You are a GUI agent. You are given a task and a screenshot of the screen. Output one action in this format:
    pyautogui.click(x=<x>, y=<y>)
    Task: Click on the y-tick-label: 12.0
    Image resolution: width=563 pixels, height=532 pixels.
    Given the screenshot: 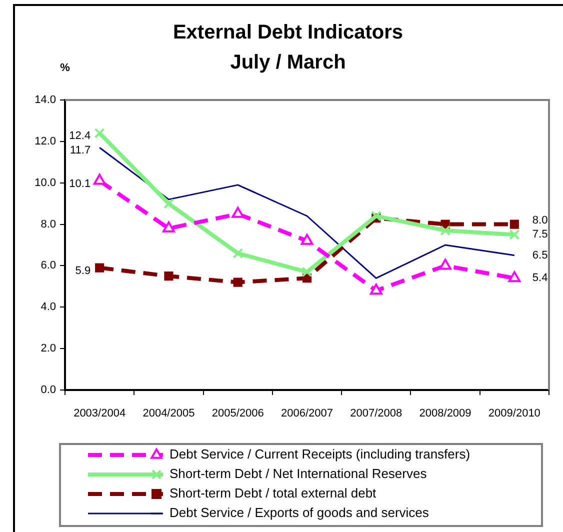 What is the action you would take?
    pyautogui.click(x=45, y=141)
    